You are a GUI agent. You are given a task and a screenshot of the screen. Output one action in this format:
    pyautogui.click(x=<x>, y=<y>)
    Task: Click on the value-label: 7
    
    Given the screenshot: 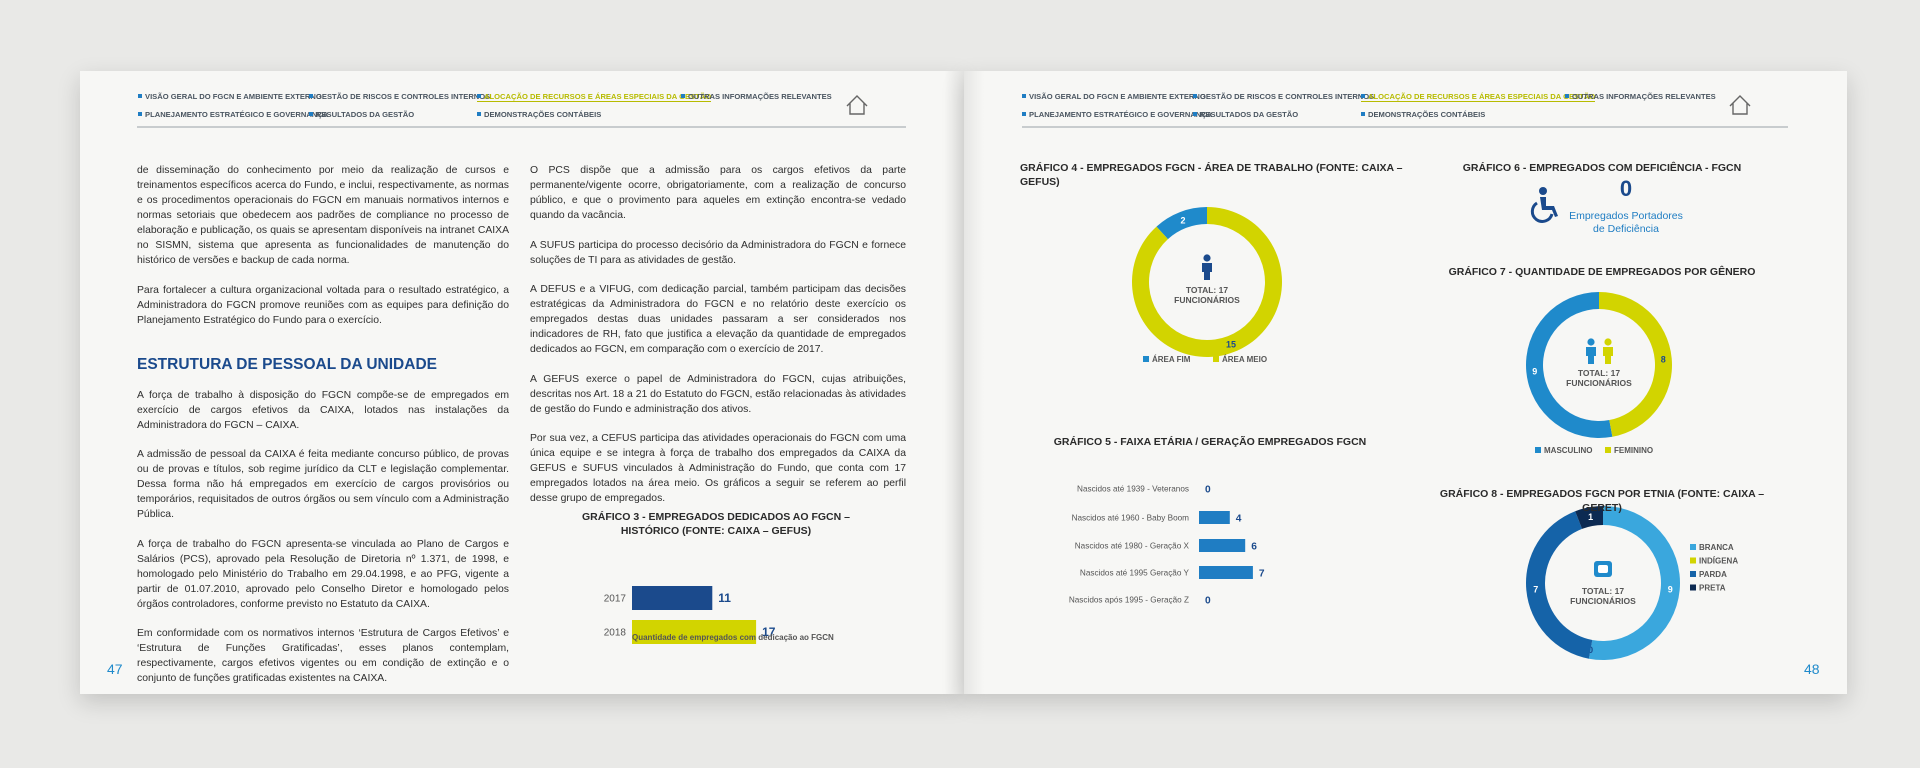 What is the action you would take?
    pyautogui.click(x=1262, y=574)
    